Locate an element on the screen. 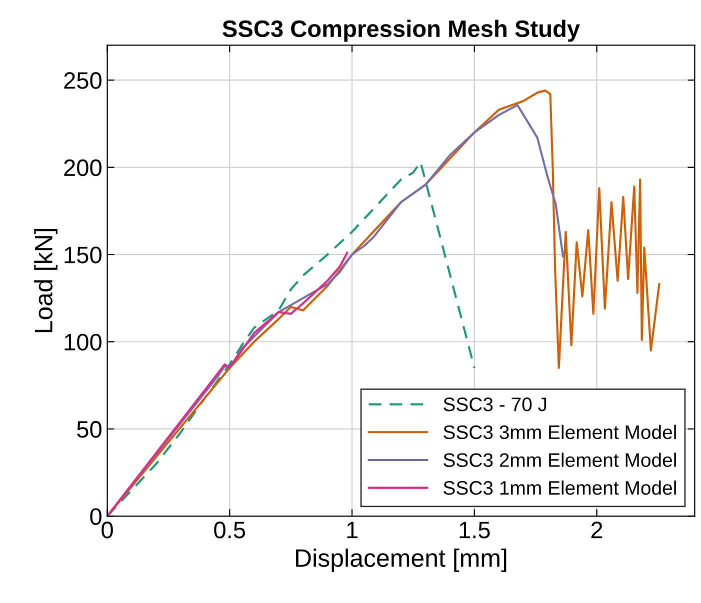 This screenshot has height=603, width=701. legend-label: SSC3 1mm Element Model is located at coordinates (560, 487).